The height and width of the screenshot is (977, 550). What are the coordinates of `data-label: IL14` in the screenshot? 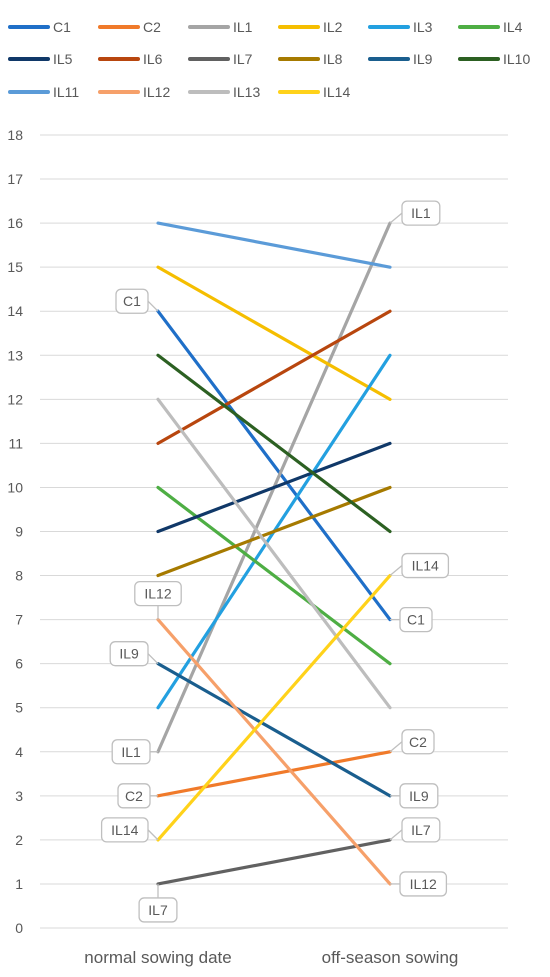 It's located at (124, 830).